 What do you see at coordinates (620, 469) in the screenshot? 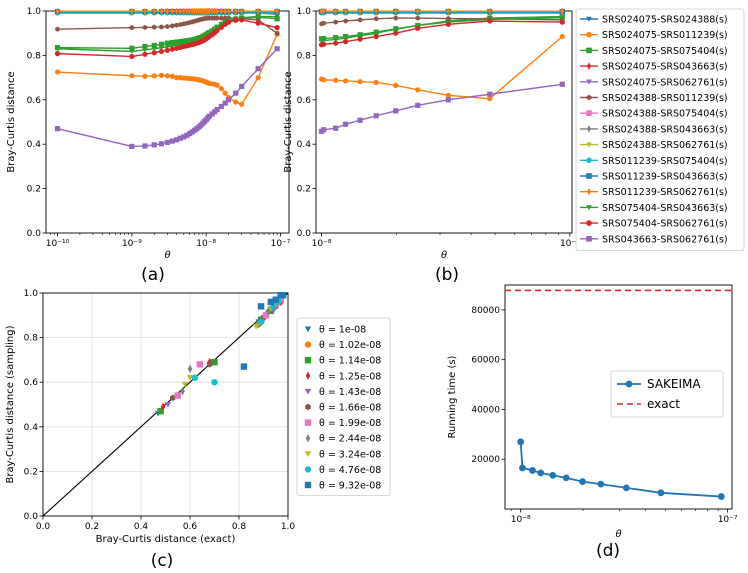
I see `sakeima-line` at bounding box center [620, 469].